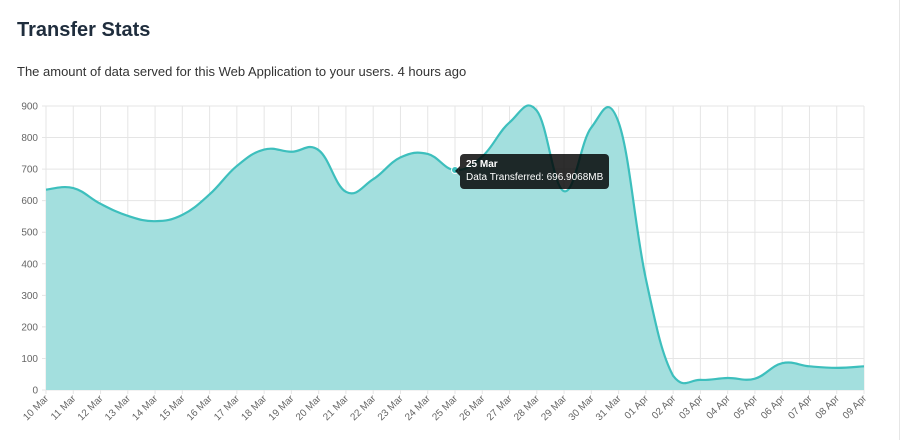 This screenshot has height=440, width=900. Describe the element at coordinates (282, 408) in the screenshot. I see `x-tick-label: 19 Mar` at that location.